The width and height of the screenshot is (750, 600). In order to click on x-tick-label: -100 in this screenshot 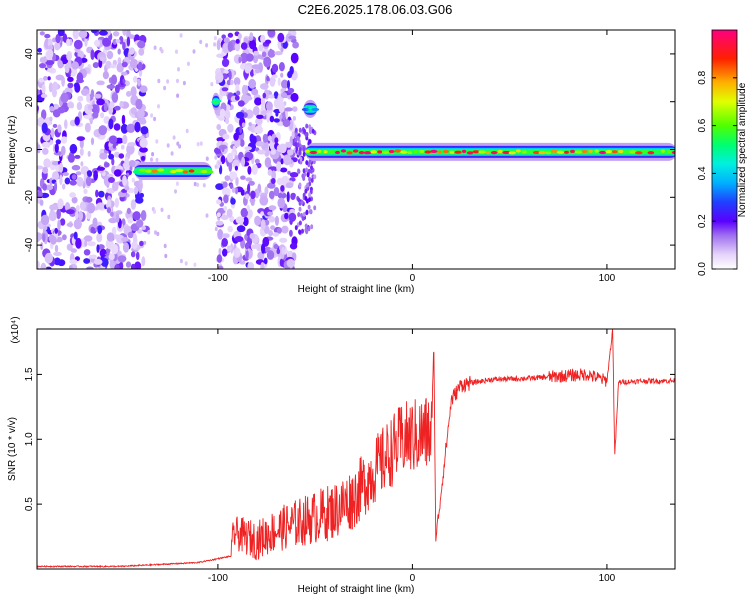, I will do `click(218, 278)`.